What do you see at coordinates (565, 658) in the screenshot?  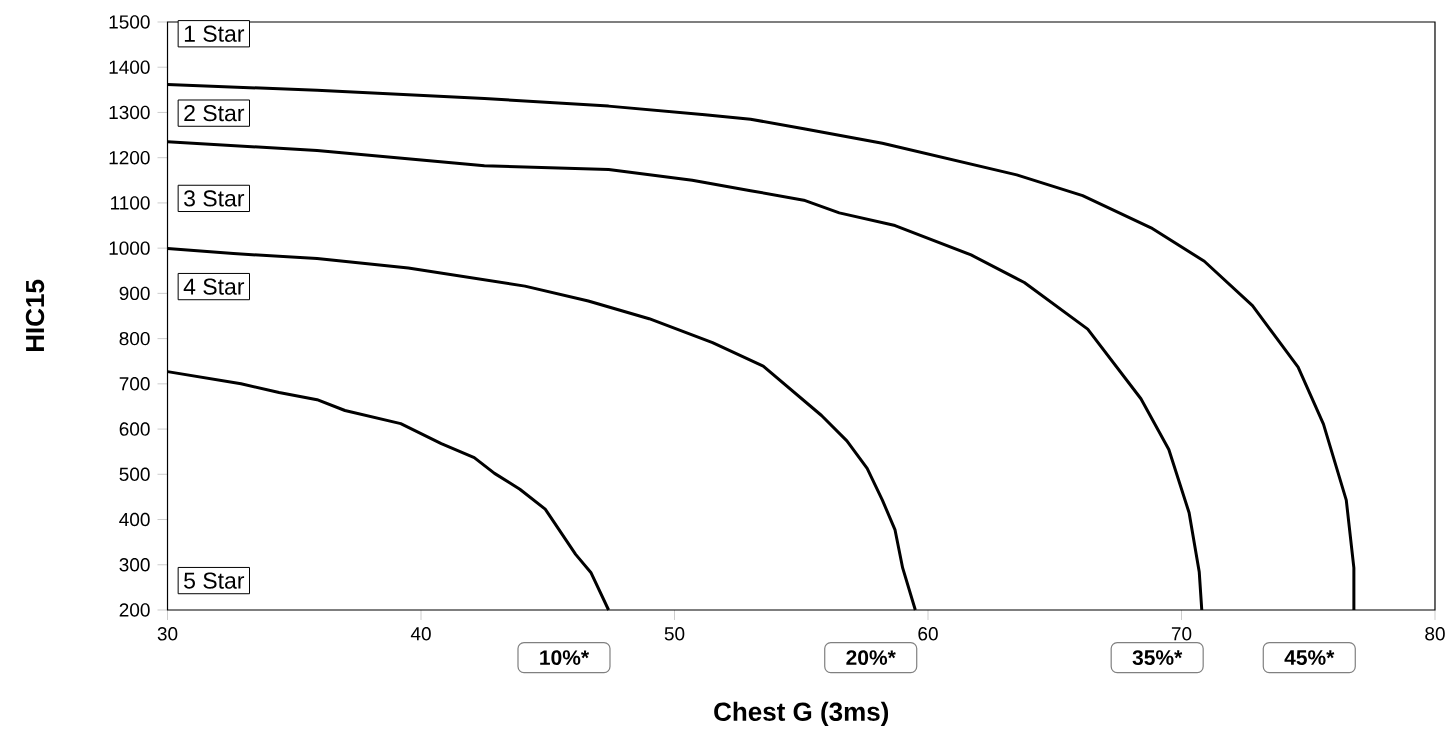 I see `text: 10%*` at bounding box center [565, 658].